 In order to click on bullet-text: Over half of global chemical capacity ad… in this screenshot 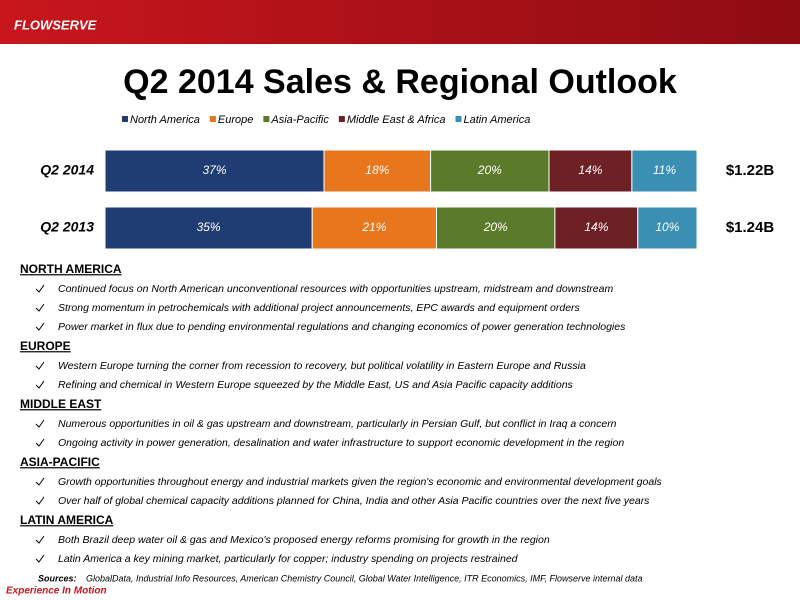, I will do `click(354, 501)`.